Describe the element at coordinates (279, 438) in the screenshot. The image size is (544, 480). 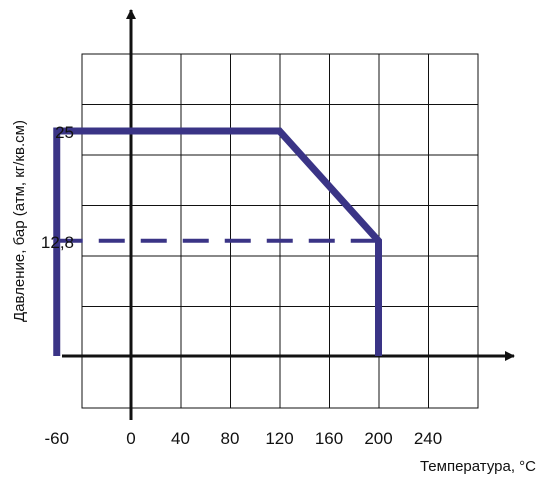
I see `x-tick-label: 120` at that location.